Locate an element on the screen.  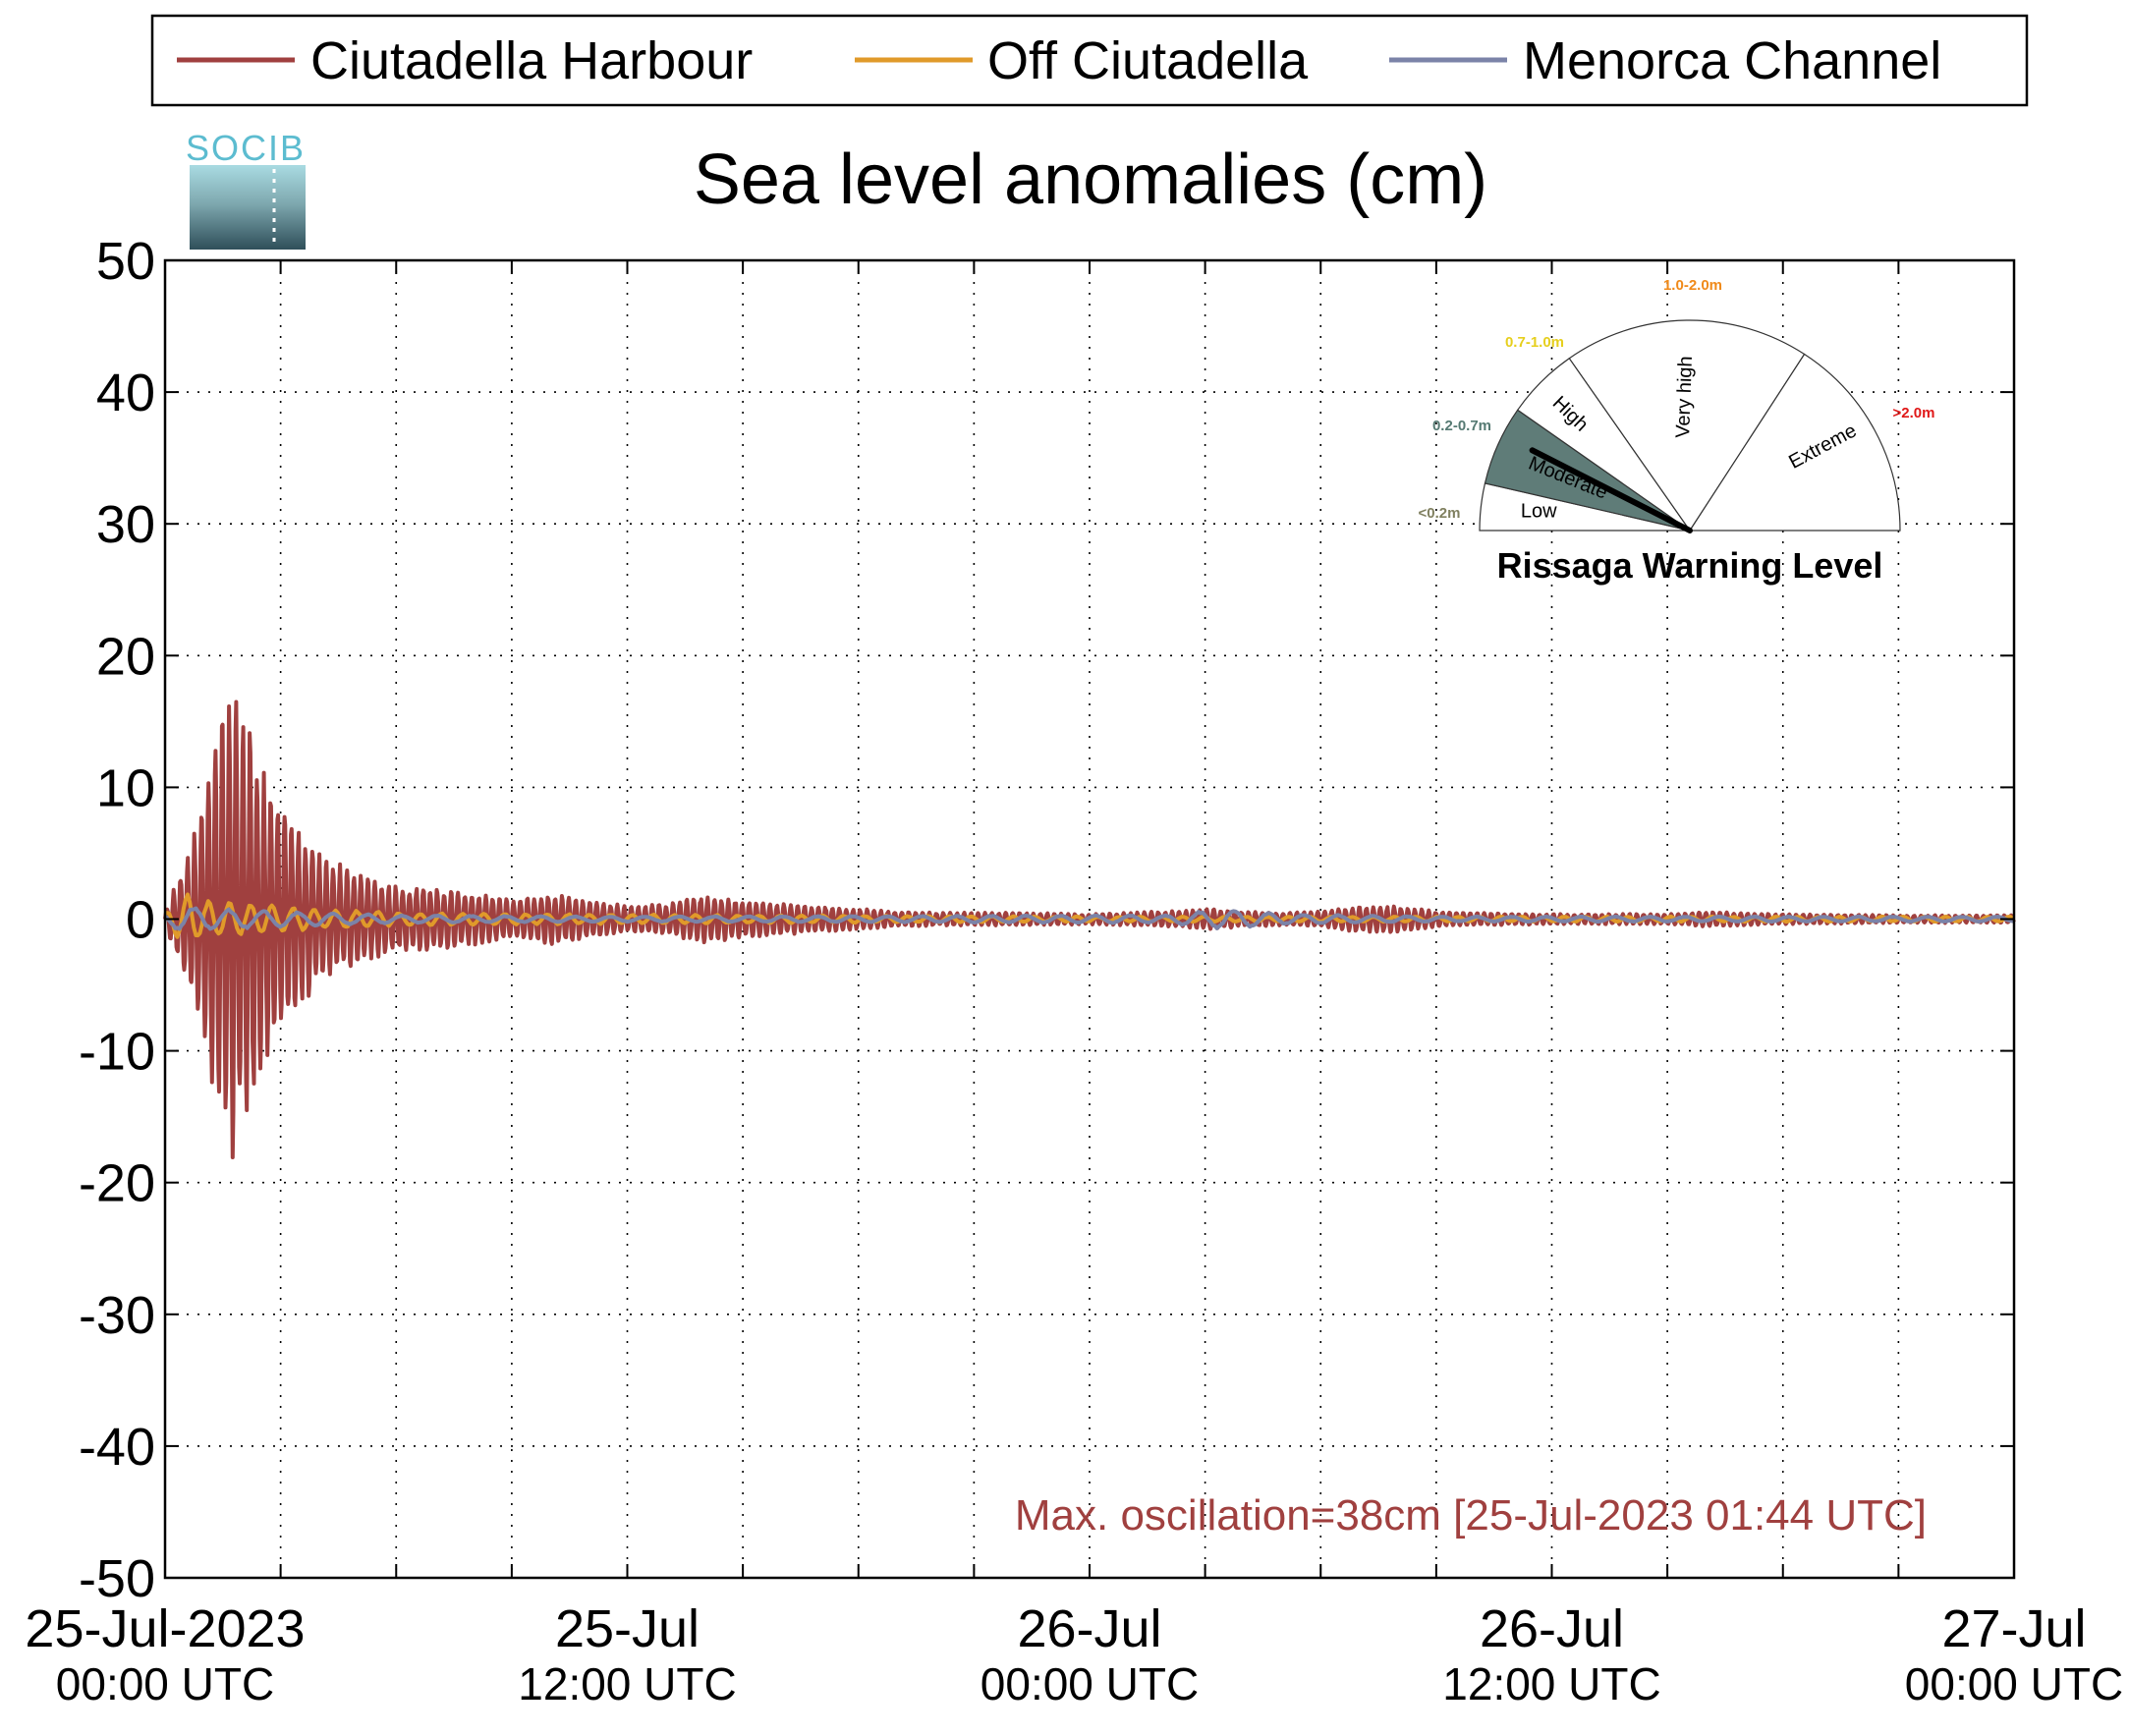
x-tick-label-date: 25-Jul-2023 is located at coordinates (165, 1628).